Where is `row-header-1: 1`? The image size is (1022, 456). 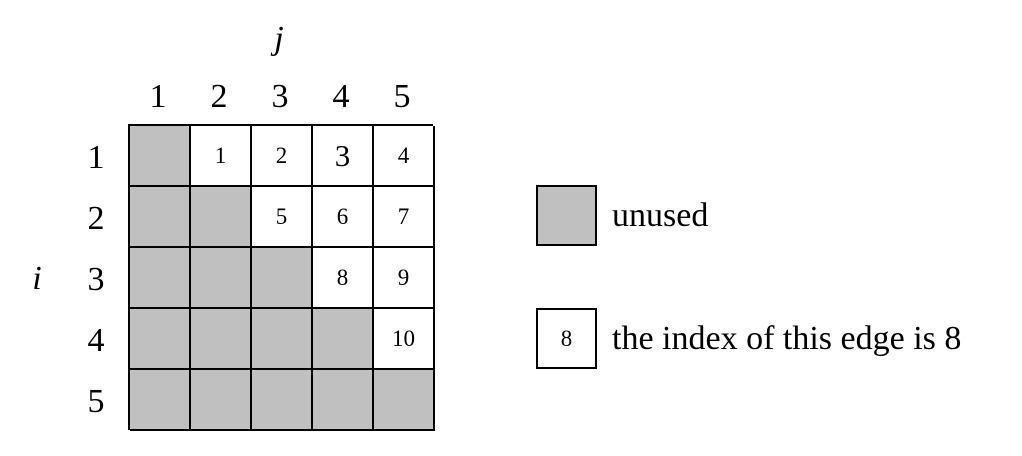
row-header-1: 1 is located at coordinates (96, 157).